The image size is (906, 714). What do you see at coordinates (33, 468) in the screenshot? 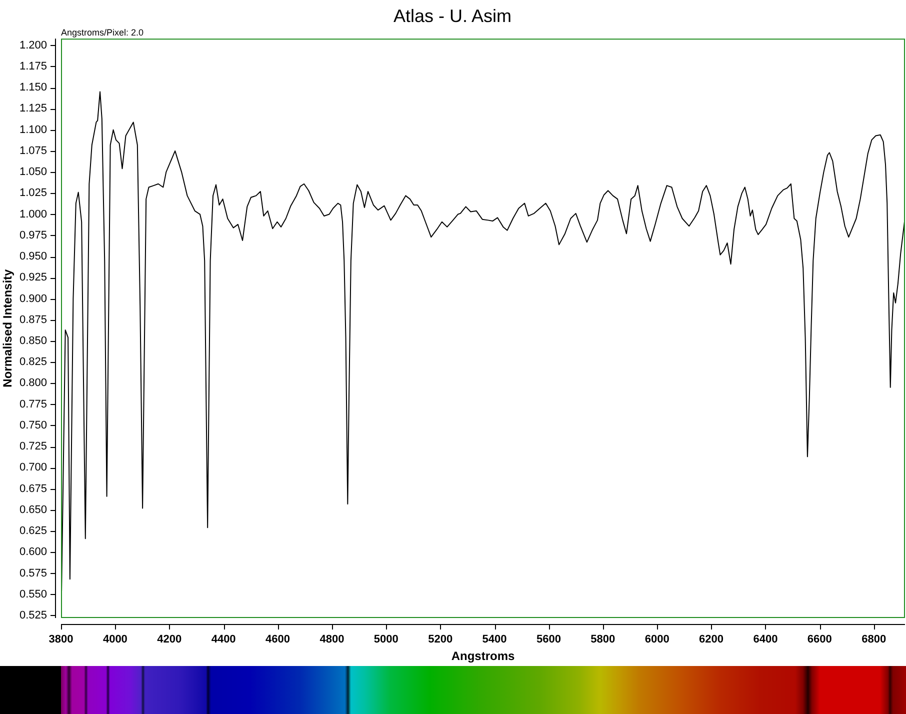
I see `y-tick-label: 0.700` at bounding box center [33, 468].